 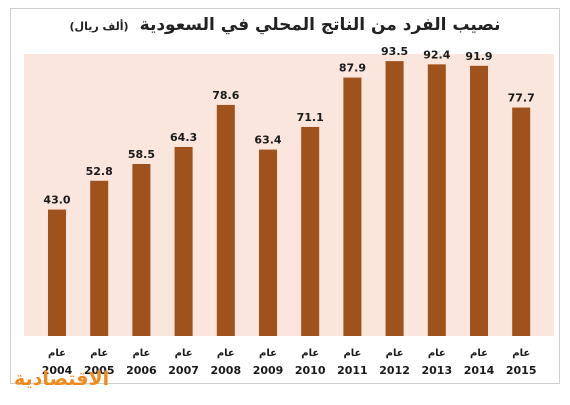 What do you see at coordinates (394, 199) in the screenshot?
I see `bar-2012` at bounding box center [394, 199].